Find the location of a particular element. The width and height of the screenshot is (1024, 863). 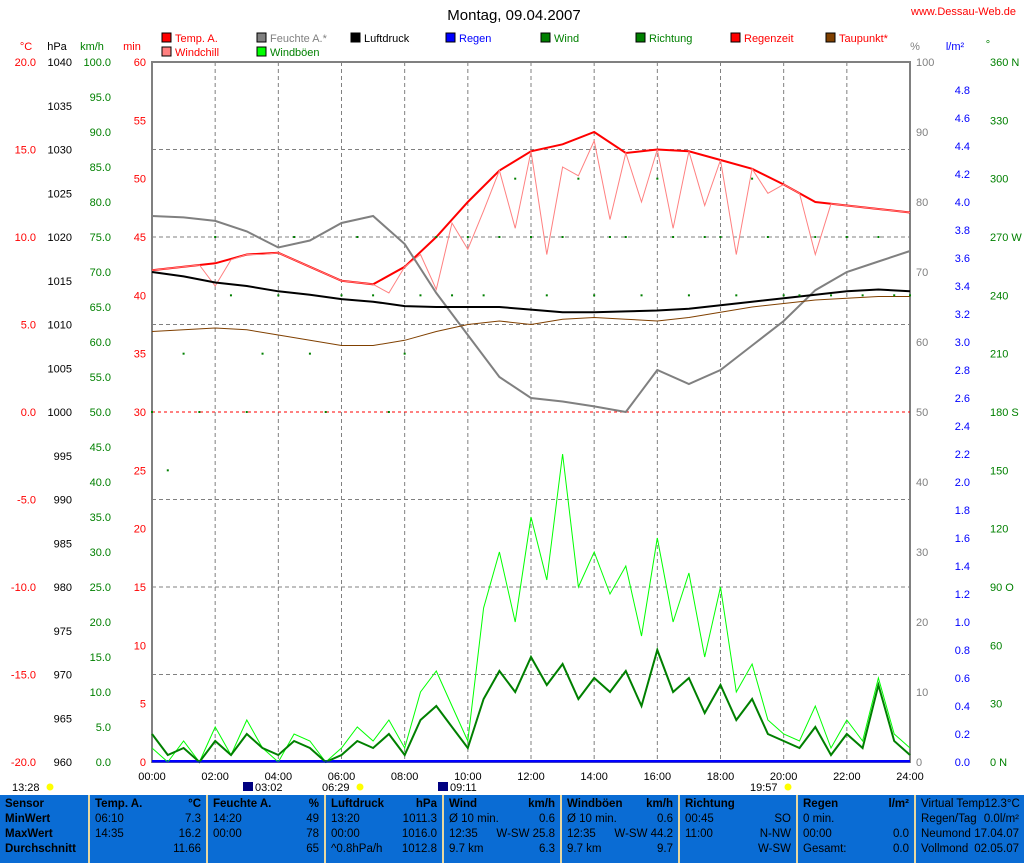

stat-value: 7.3 is located at coordinates (193, 819).